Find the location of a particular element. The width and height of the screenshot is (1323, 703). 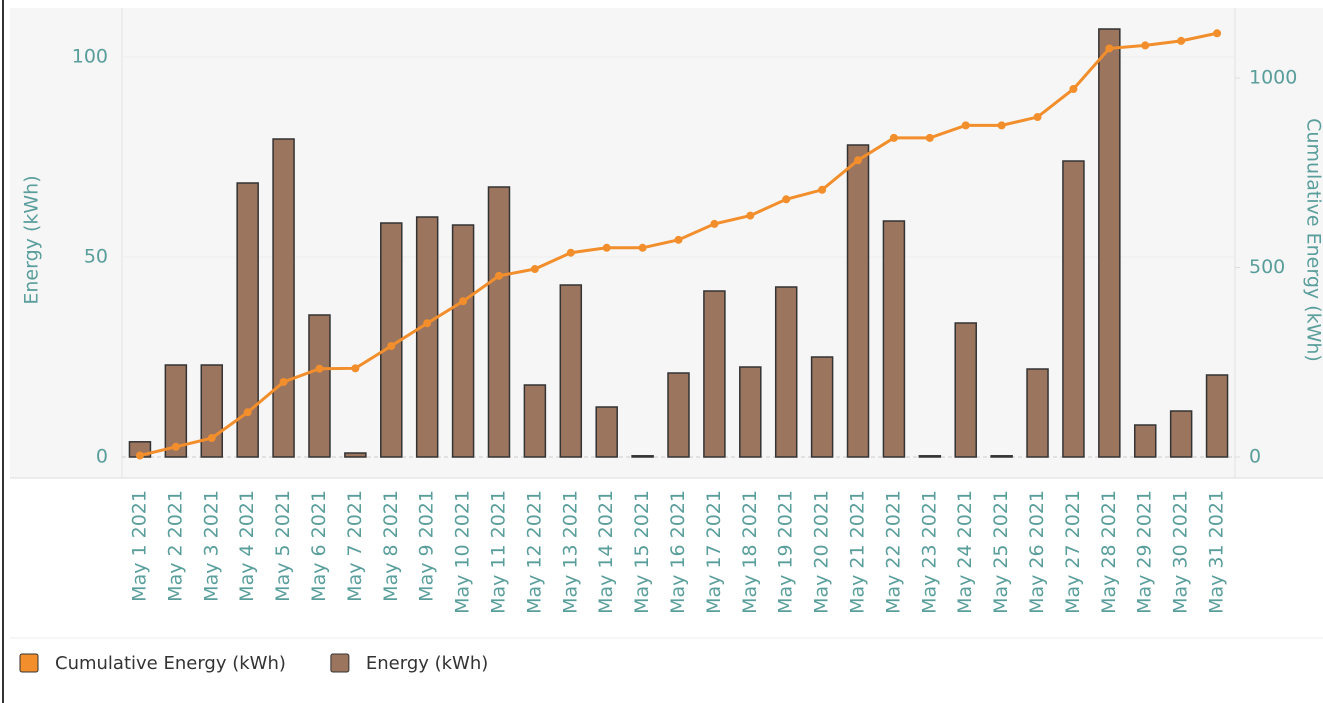

x-tick-label: May 6 2021 is located at coordinates (319, 546).